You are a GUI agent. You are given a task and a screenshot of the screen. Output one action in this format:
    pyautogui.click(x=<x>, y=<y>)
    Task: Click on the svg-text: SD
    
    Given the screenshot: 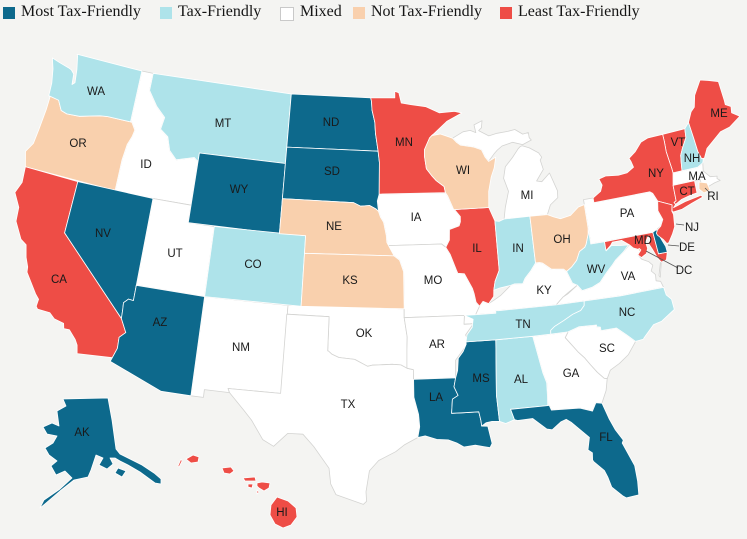 What is the action you would take?
    pyautogui.click(x=332, y=172)
    